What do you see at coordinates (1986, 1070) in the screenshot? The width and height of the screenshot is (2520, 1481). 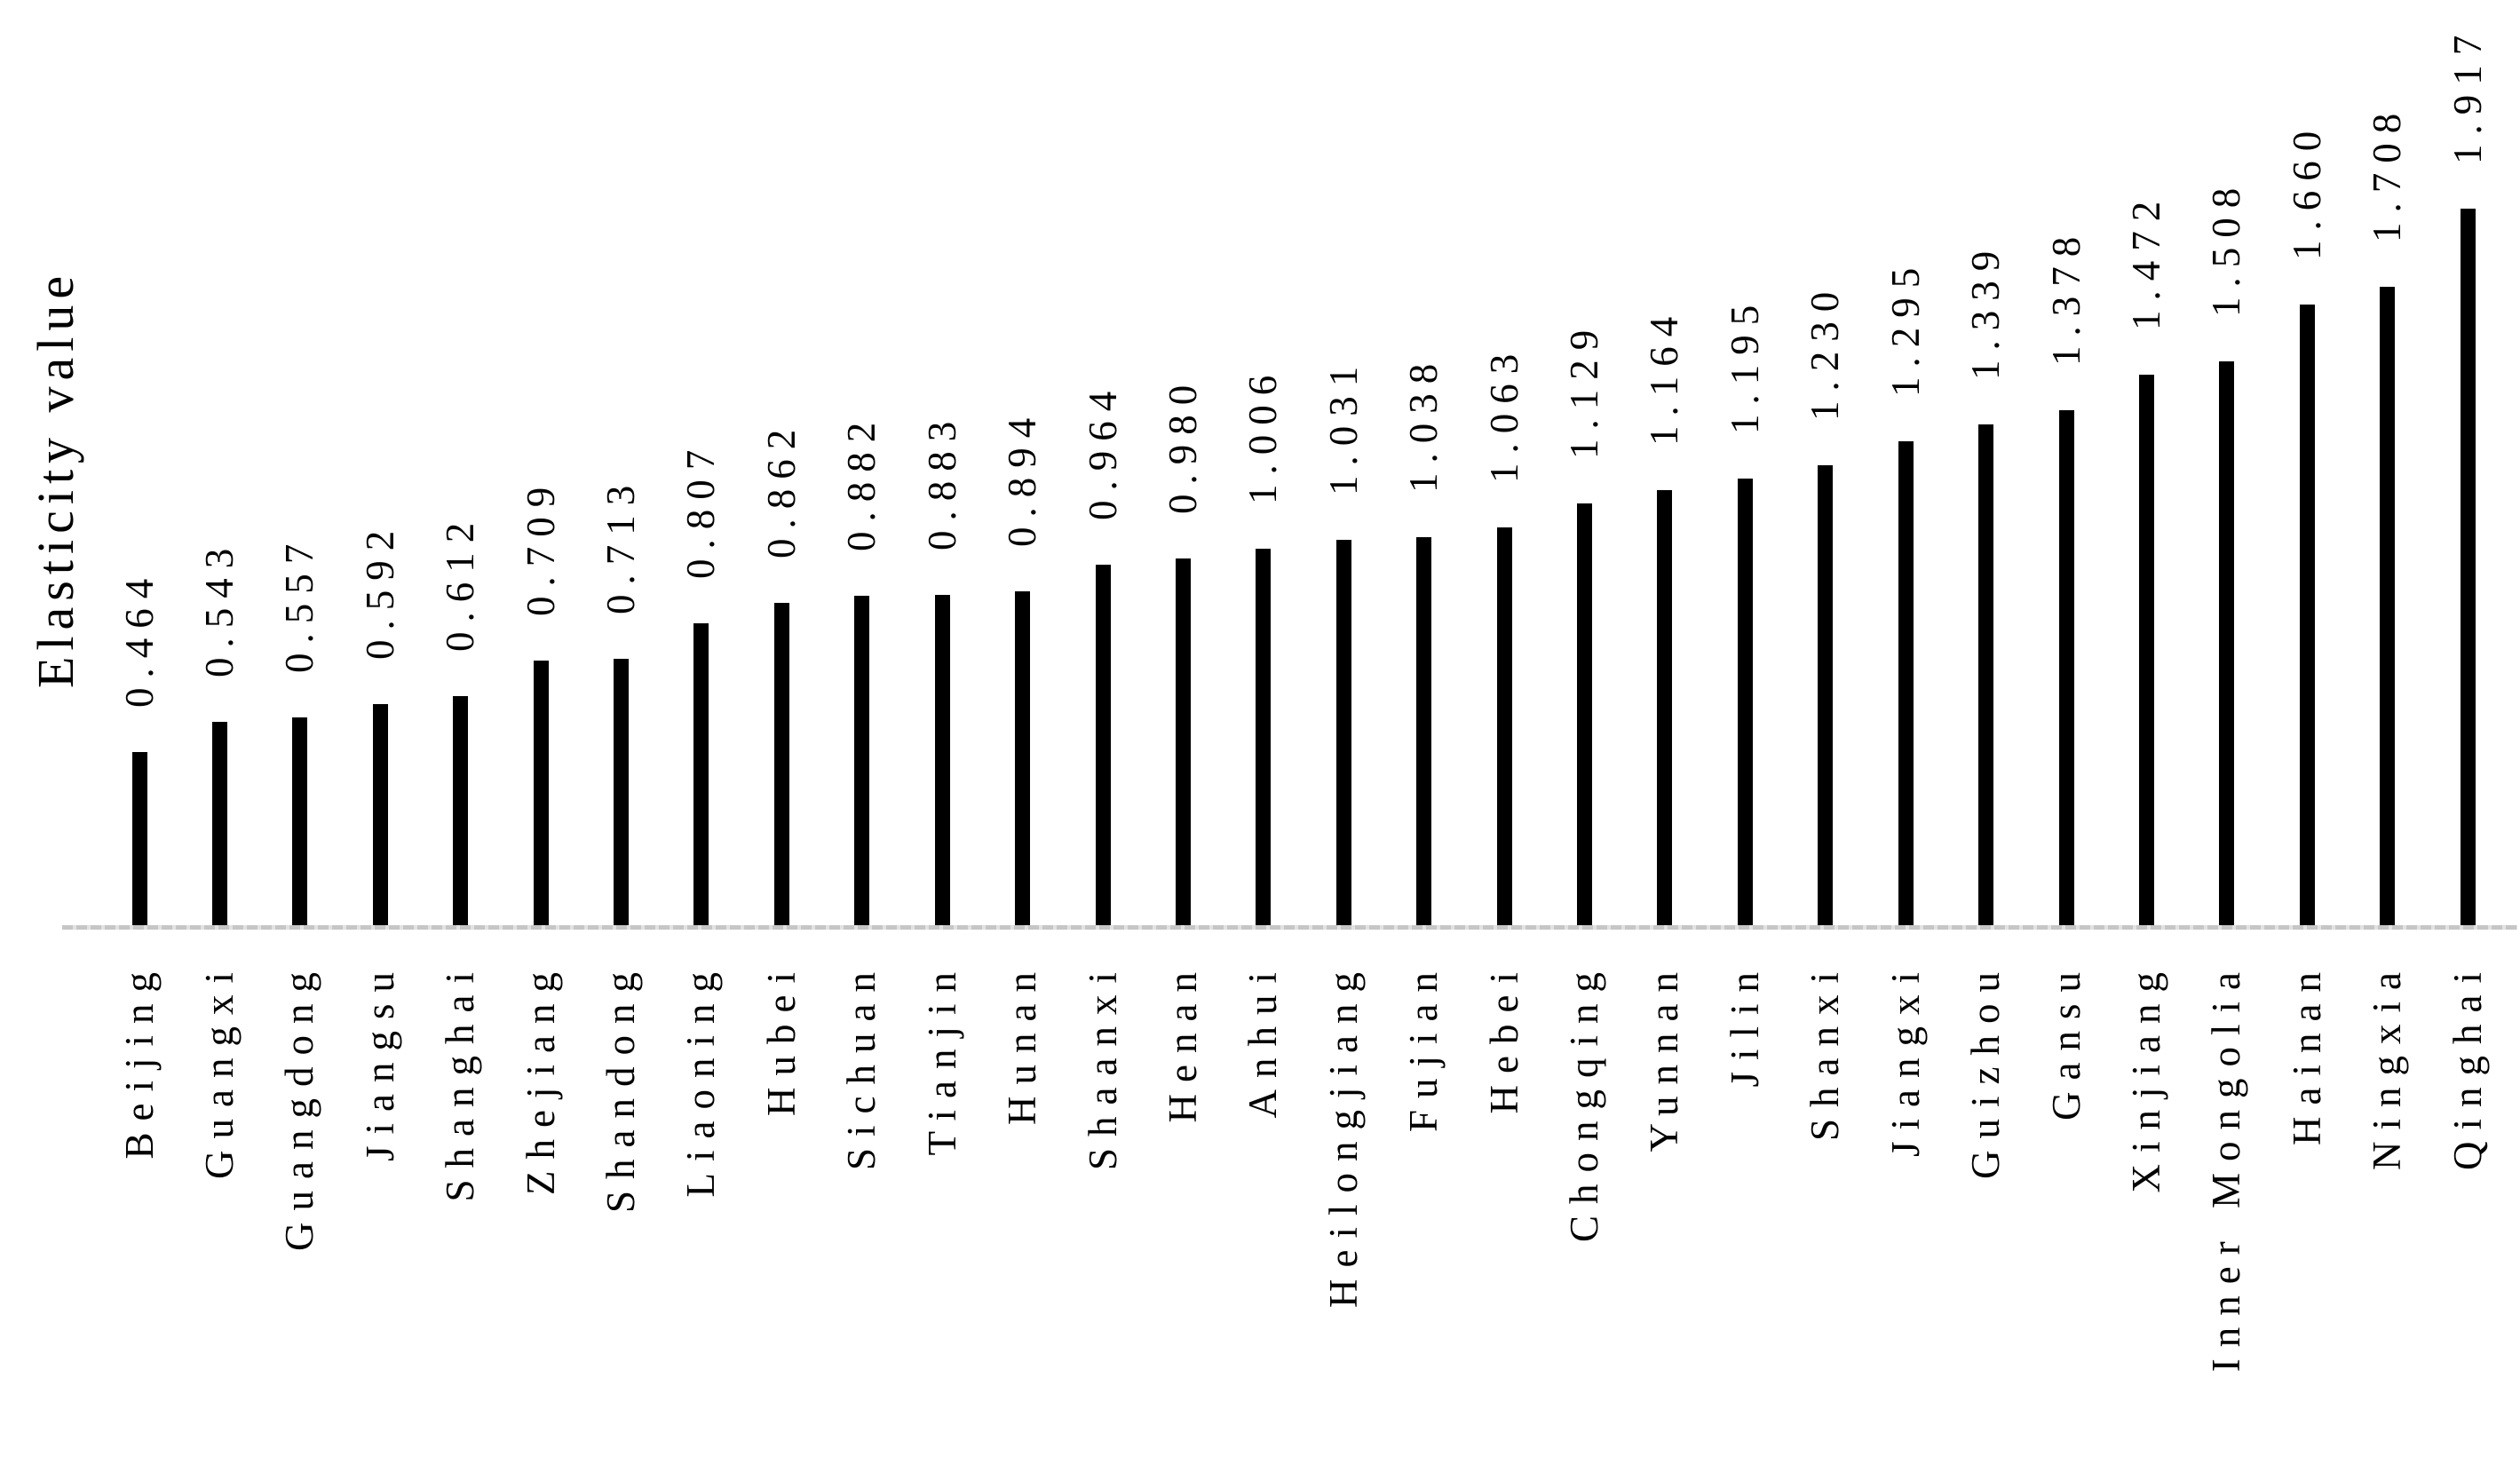 I see `x-axis-category-label: Guizhou` at bounding box center [1986, 1070].